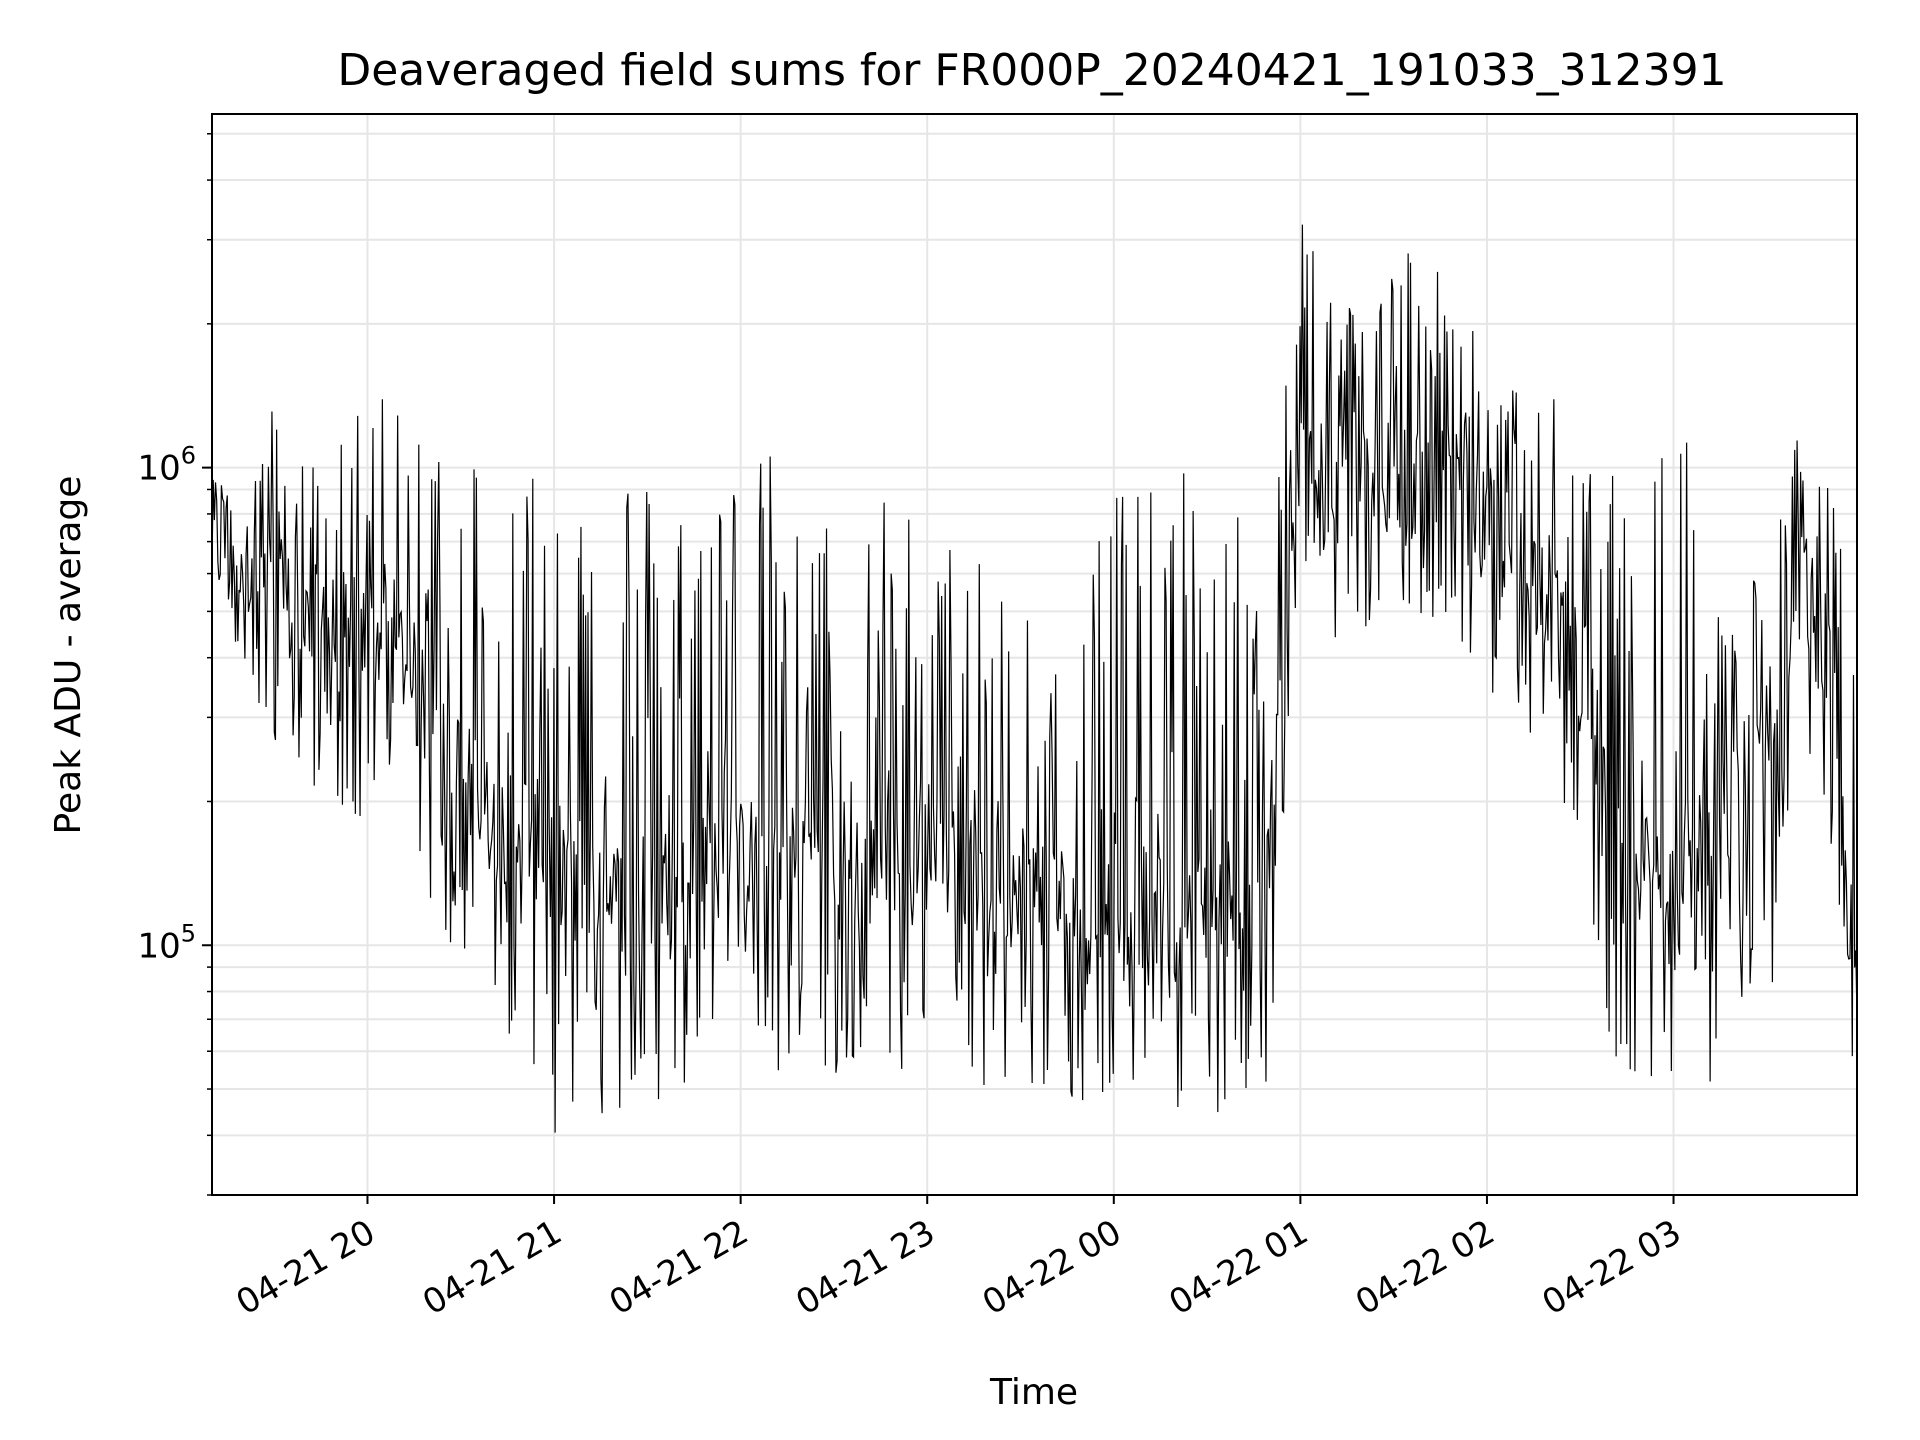 This screenshot has height=1440, width=1920. What do you see at coordinates (679, 1267) in the screenshot?
I see `x-tick-label: 04-21 22` at bounding box center [679, 1267].